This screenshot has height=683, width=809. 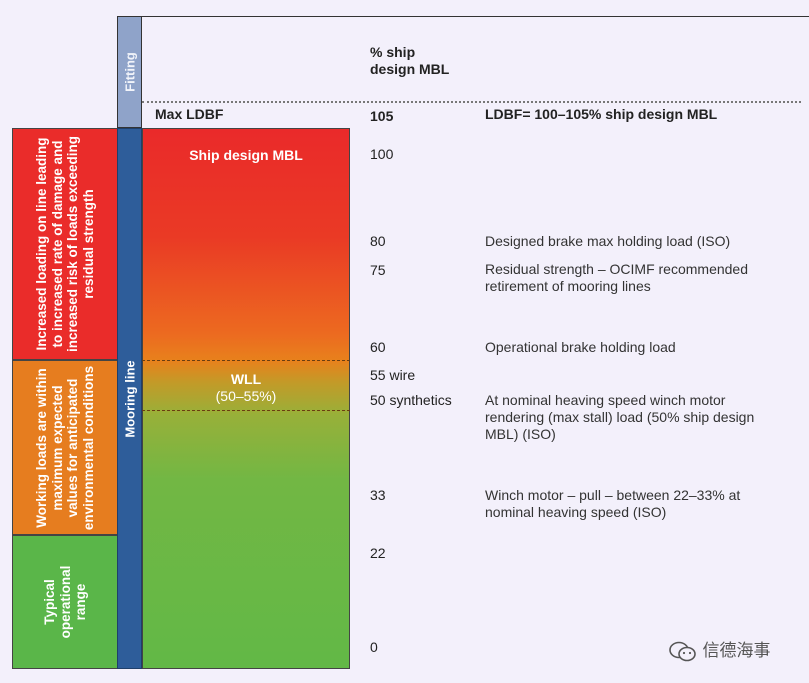 I want to click on wll-label: WLL (50–55%), so click(x=246, y=388).